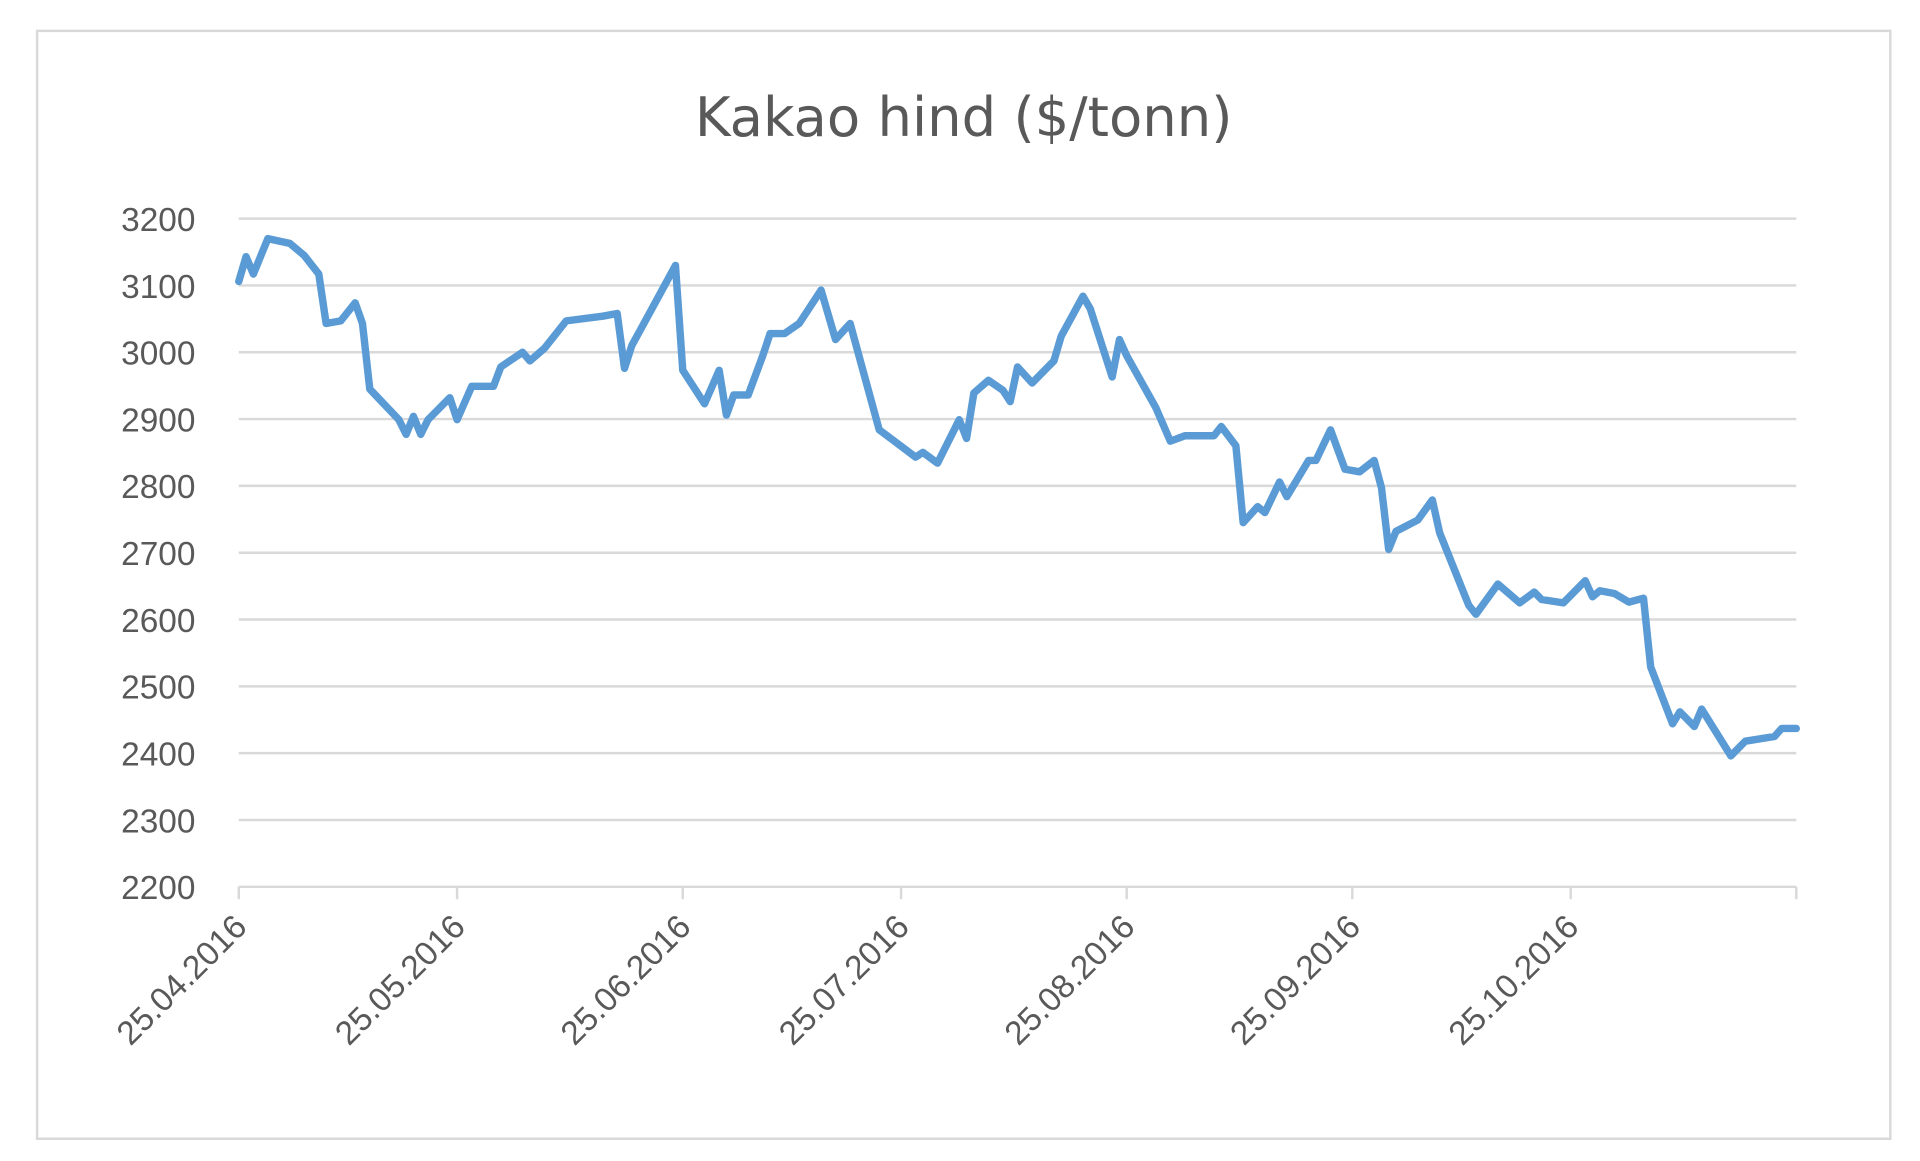 The width and height of the screenshot is (1920, 1161). Describe the element at coordinates (158, 287) in the screenshot. I see `y-tick-label: 3100` at that location.